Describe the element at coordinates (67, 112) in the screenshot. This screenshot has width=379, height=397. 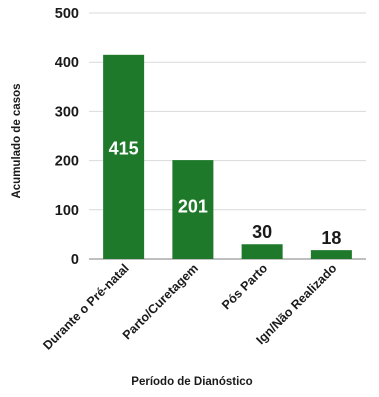
I see `y-tick-label: 300` at that location.